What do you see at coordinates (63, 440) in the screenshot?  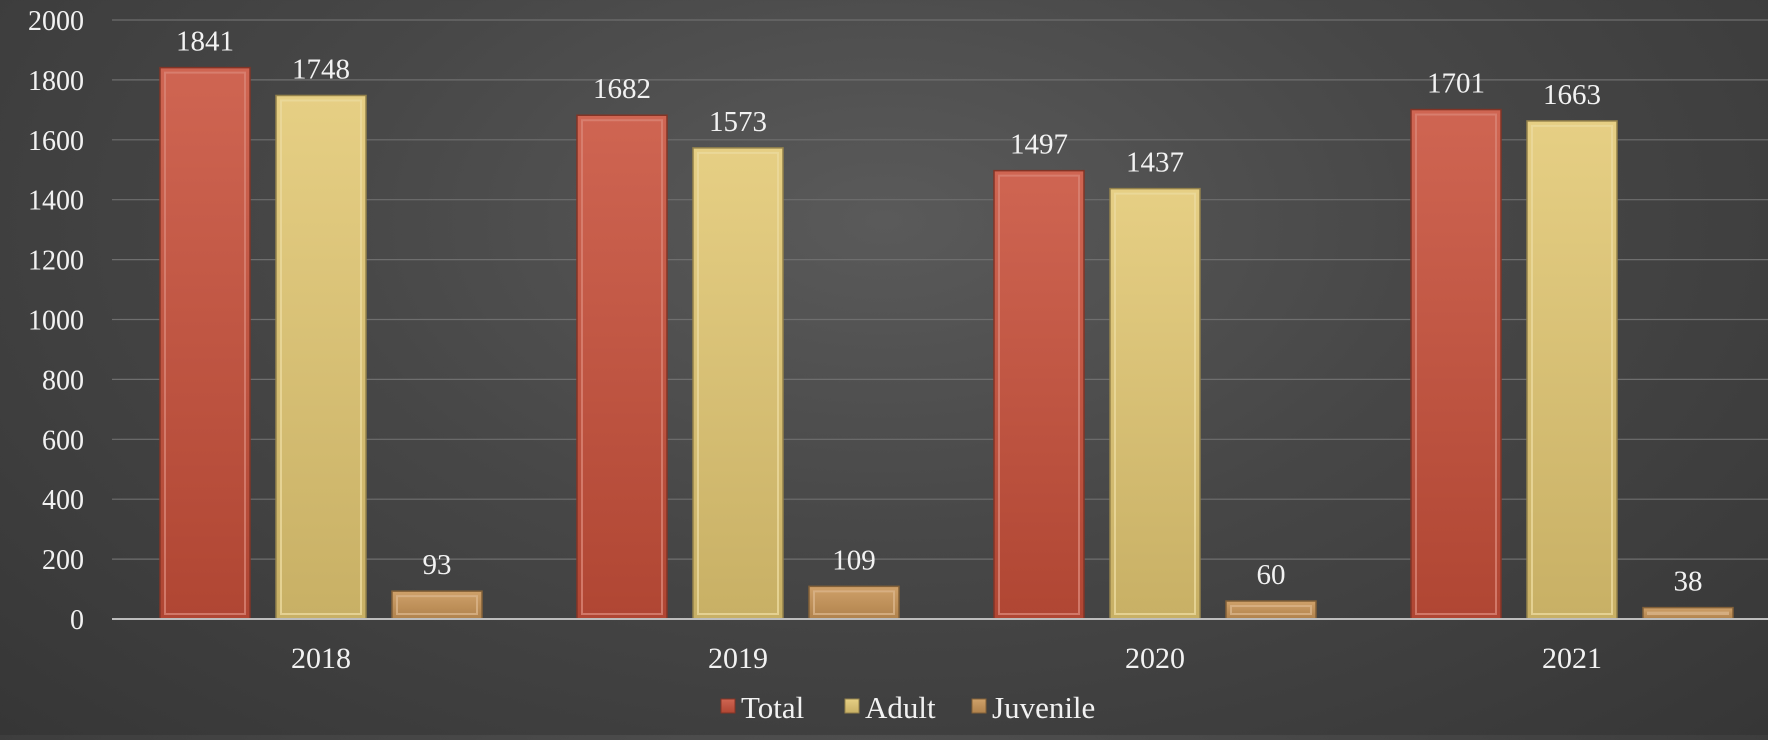 I see `y-tick-label: 600` at bounding box center [63, 440].